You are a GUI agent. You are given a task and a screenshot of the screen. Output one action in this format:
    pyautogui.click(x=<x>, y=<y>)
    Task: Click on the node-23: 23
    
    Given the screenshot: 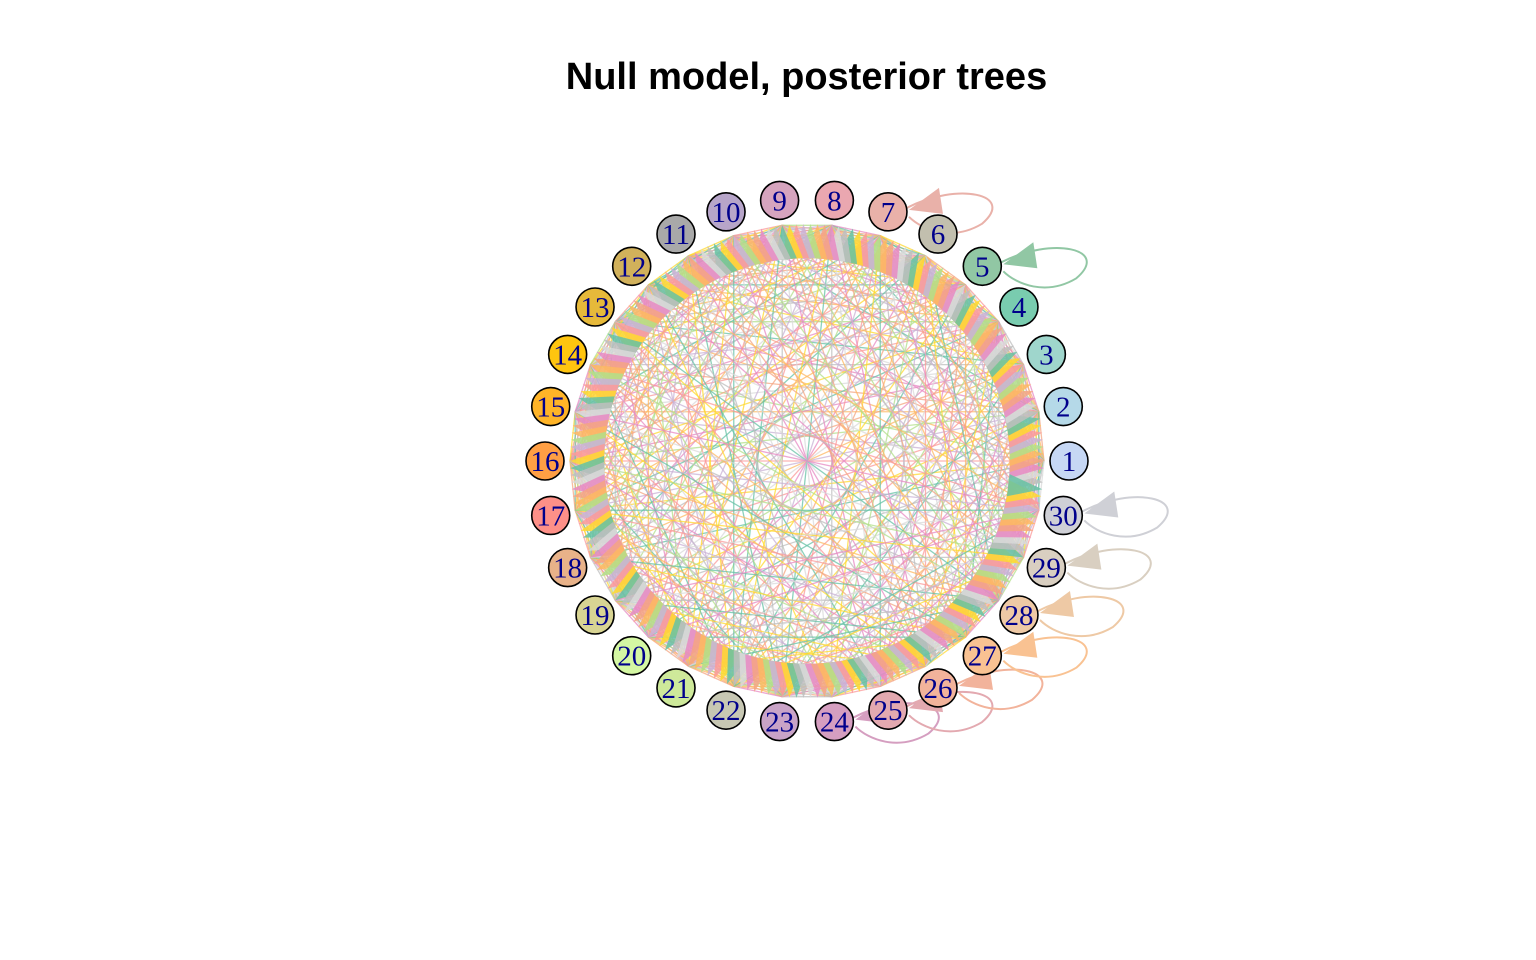 What is the action you would take?
    pyautogui.click(x=779, y=721)
    